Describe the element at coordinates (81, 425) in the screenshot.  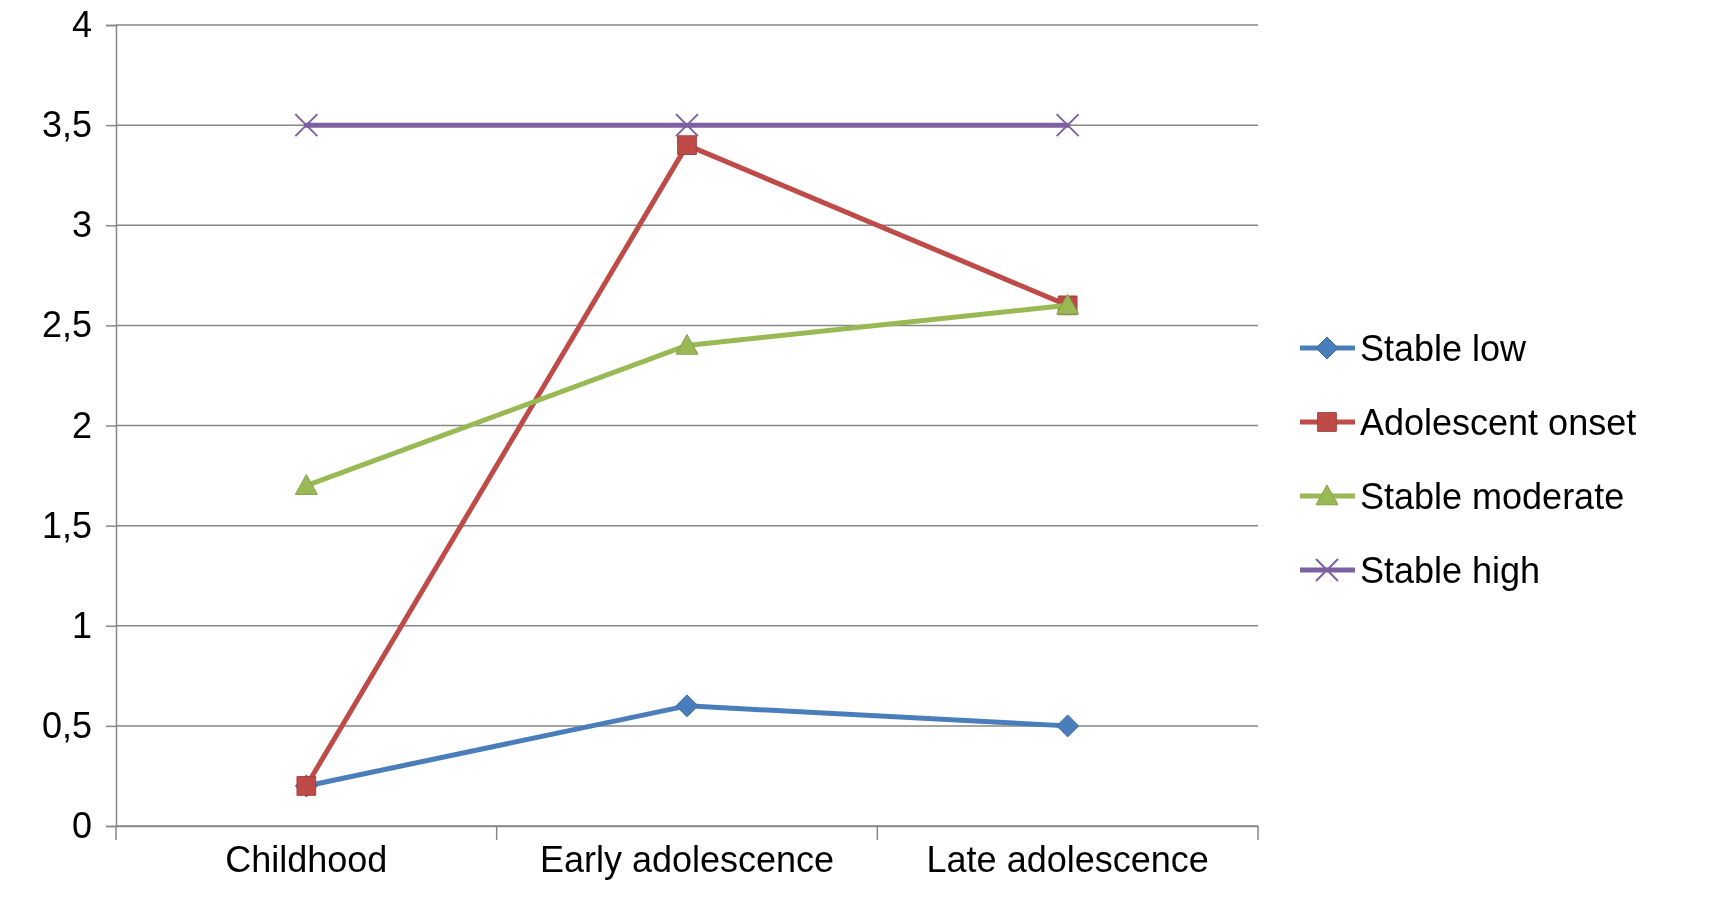
I see `y-tick-label: 2` at that location.